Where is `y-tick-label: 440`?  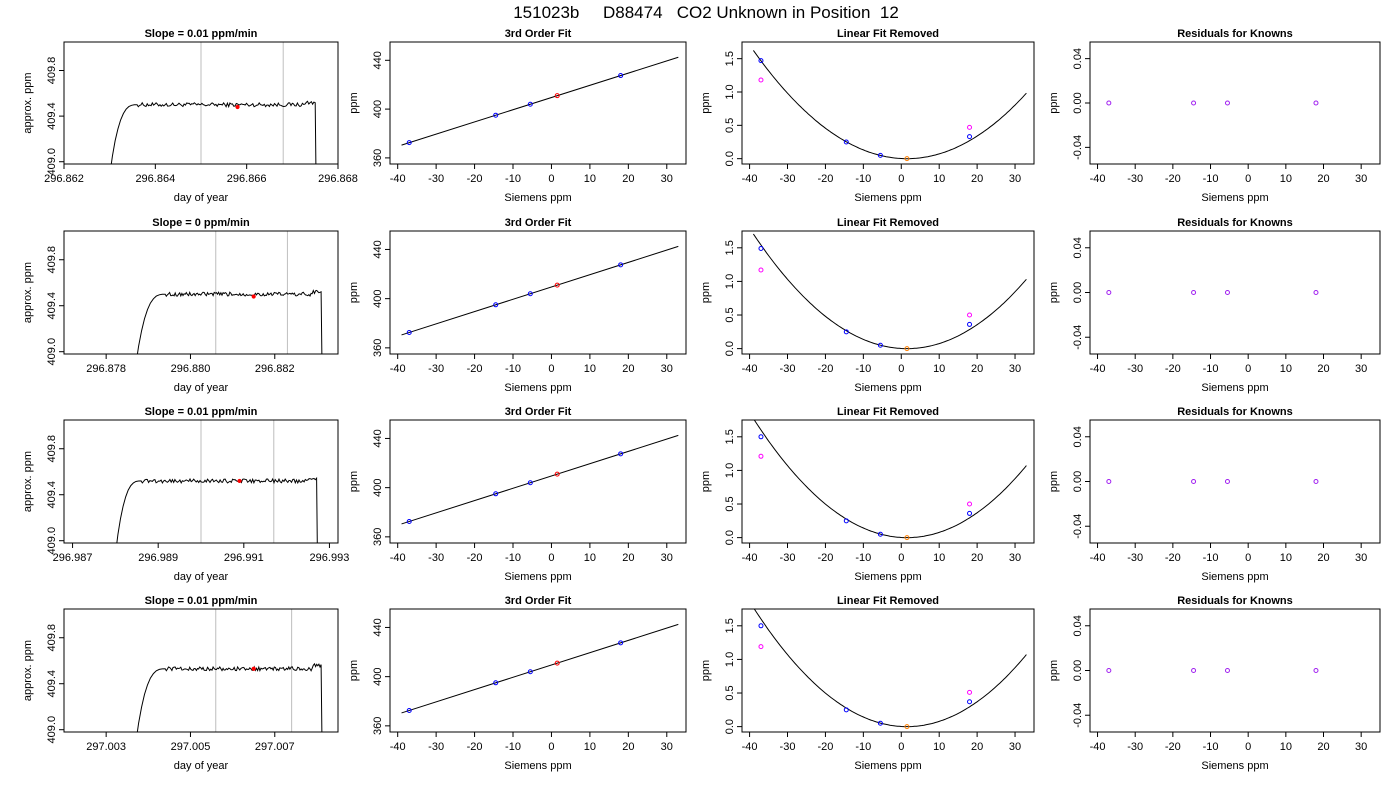 y-tick-label: 440 is located at coordinates (378, 438).